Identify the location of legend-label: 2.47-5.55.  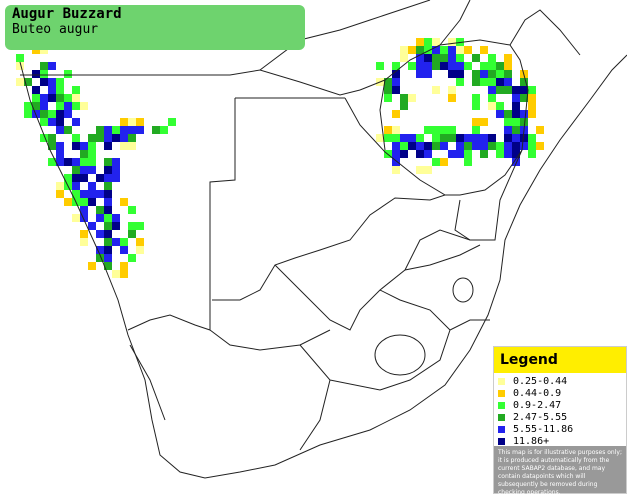
(540, 417).